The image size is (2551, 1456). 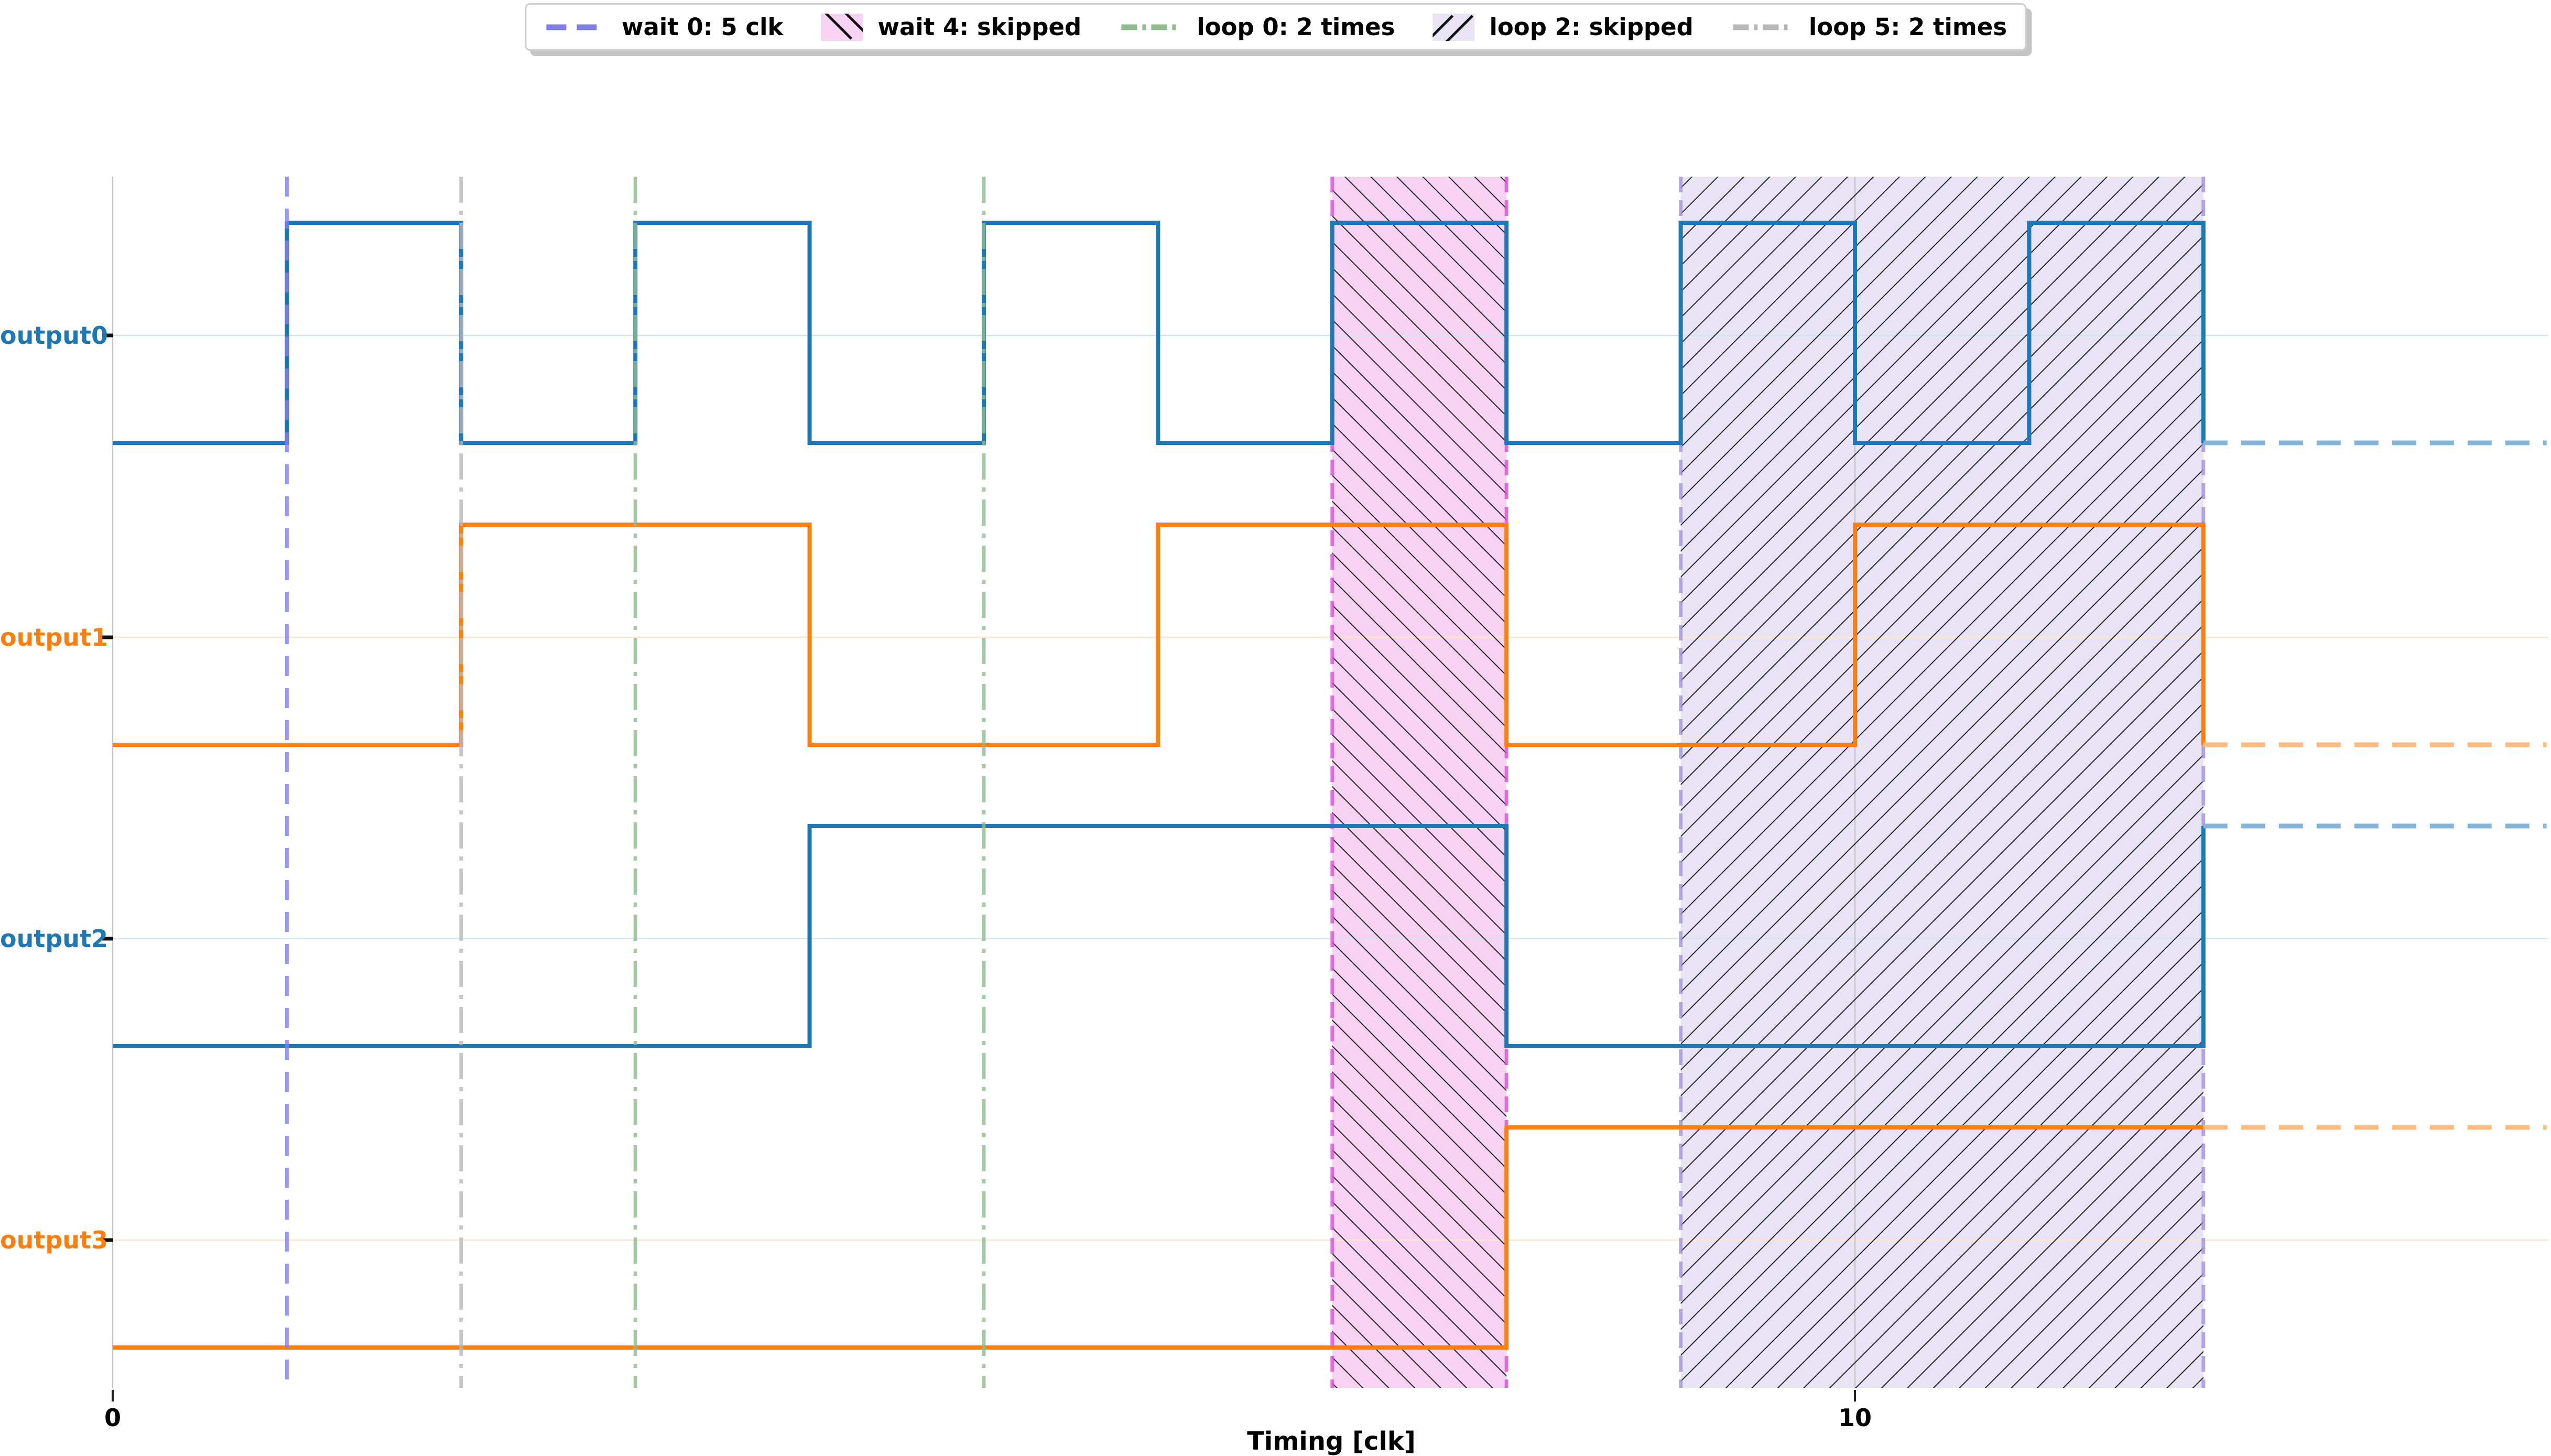 I want to click on y-axis-label-output0: output0, so click(x=54, y=335).